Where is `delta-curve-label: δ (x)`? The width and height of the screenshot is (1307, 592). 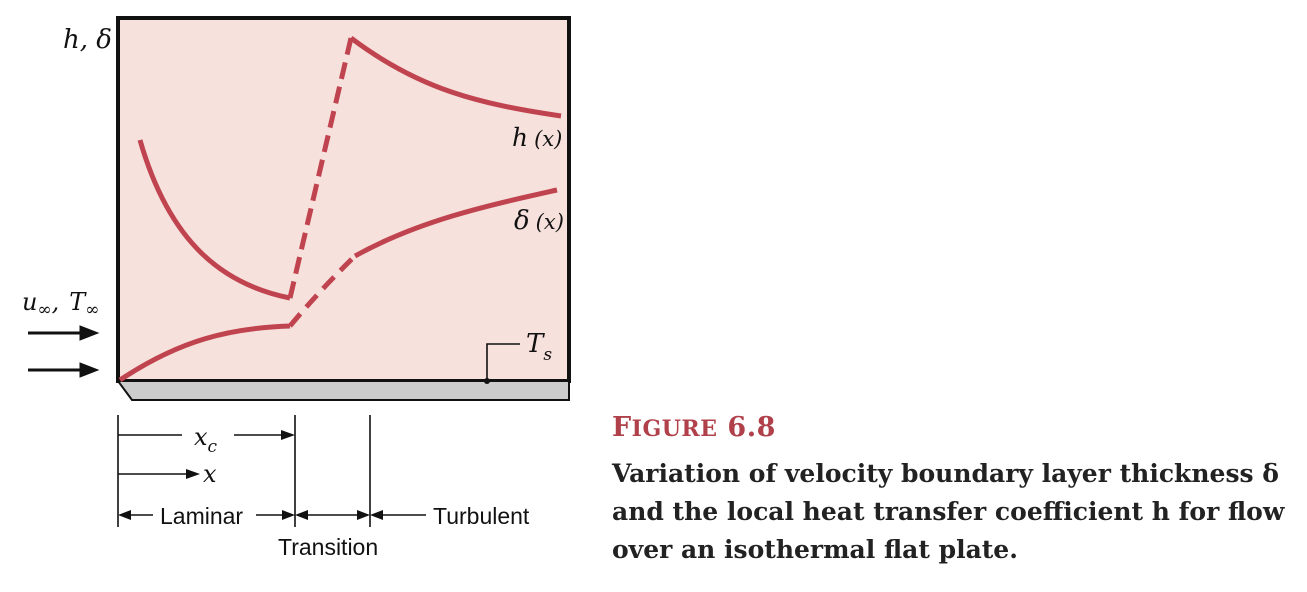
delta-curve-label: δ (x) is located at coordinates (539, 221).